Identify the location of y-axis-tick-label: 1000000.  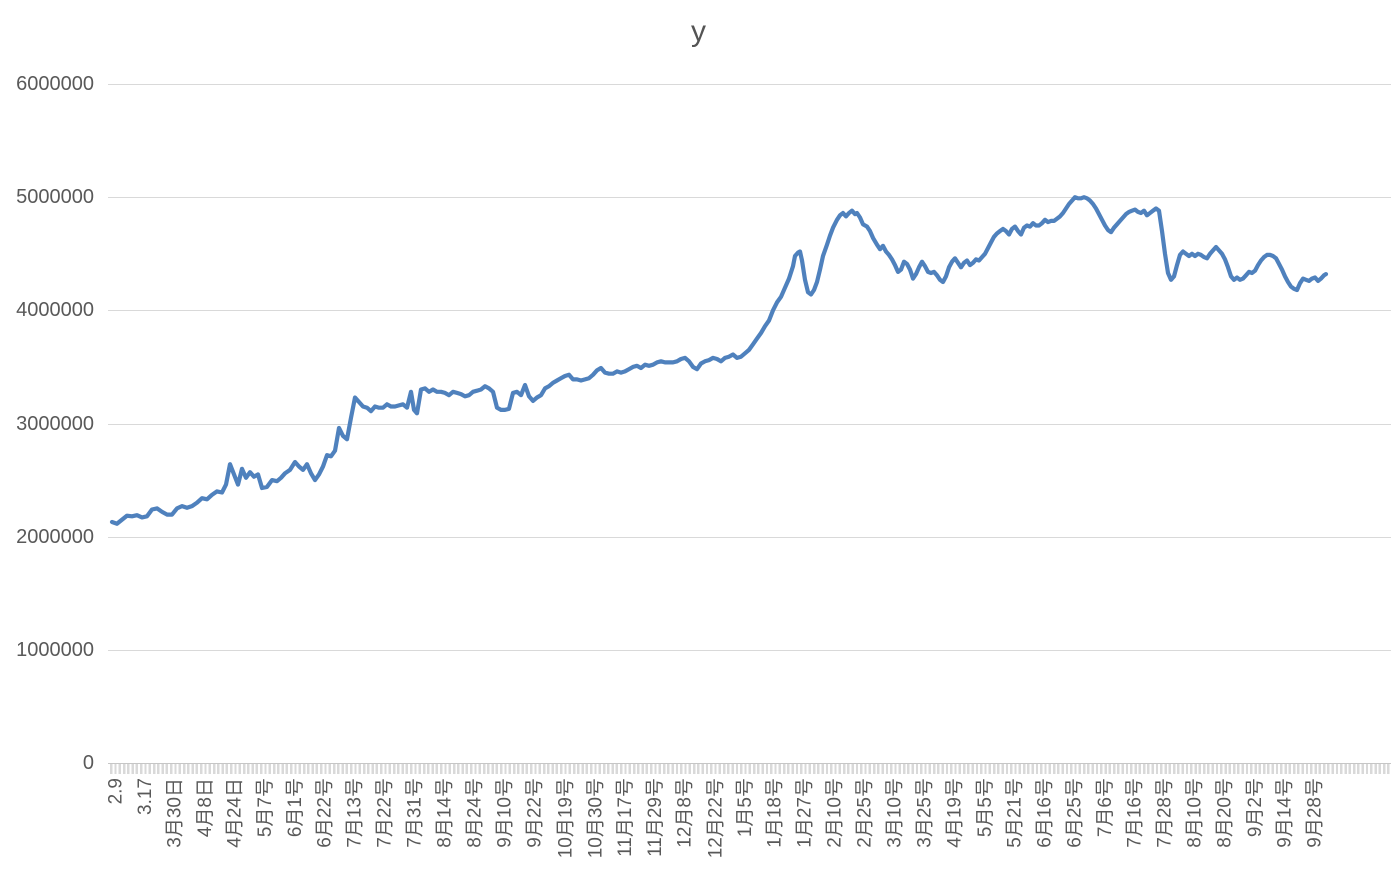
(55, 649).